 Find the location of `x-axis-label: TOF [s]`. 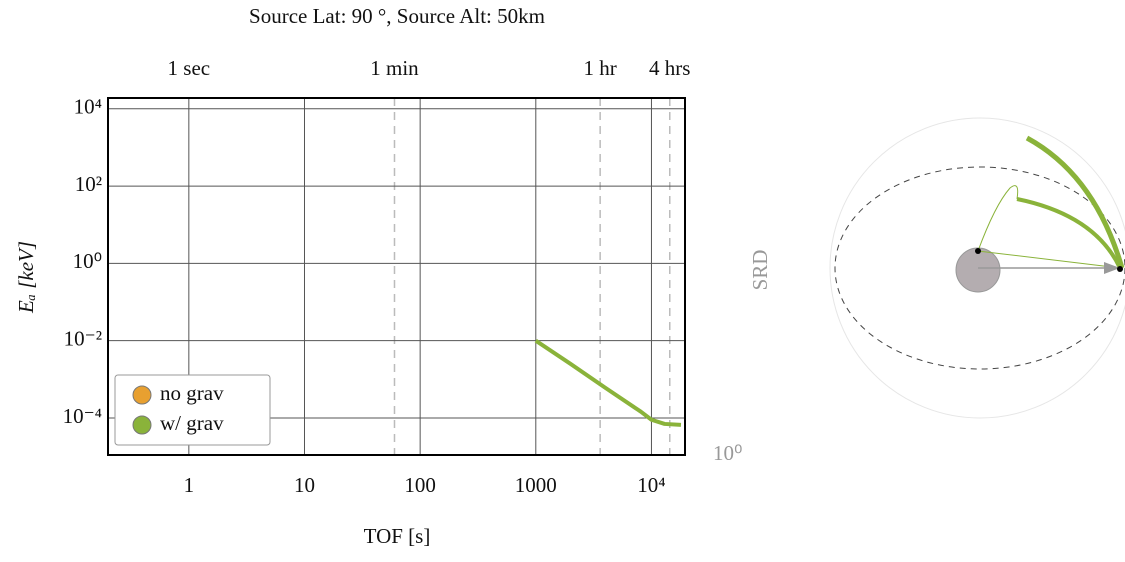

x-axis-label: TOF [s] is located at coordinates (397, 536).